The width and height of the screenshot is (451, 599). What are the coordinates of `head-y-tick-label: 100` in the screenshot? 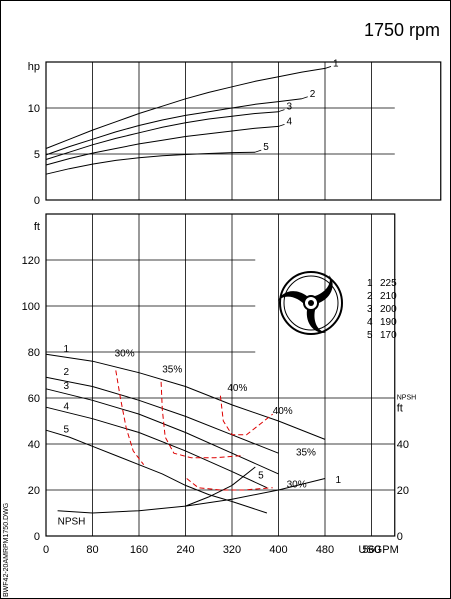 It's located at (31, 307).